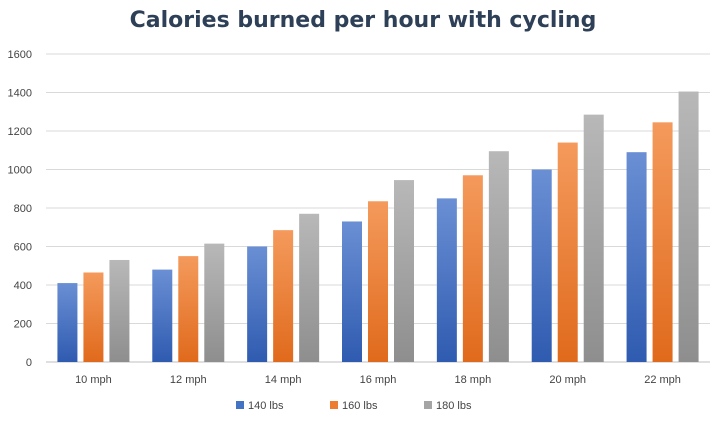 The width and height of the screenshot is (726, 430). What do you see at coordinates (20, 132) in the screenshot?
I see `y-tick-label: 1200` at bounding box center [20, 132].